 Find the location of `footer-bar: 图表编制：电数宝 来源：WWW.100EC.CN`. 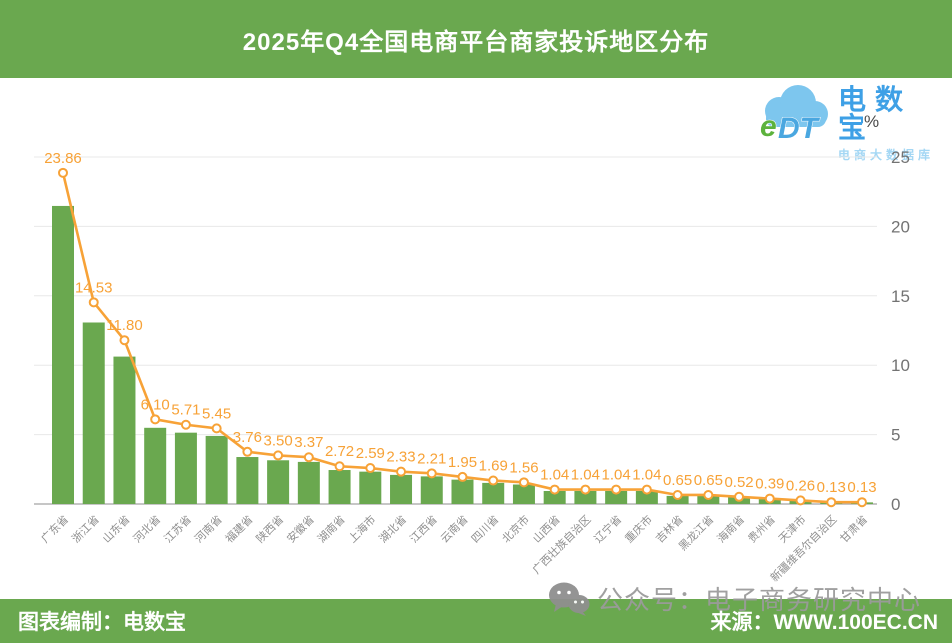

footer-bar: 图表编制：电数宝 来源：WWW.100EC.CN is located at coordinates (476, 621).